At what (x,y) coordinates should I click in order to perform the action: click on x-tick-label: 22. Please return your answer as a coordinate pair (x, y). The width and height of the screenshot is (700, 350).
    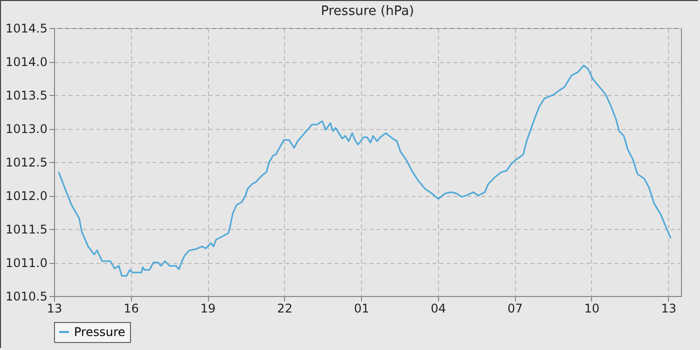
    Looking at the image, I should click on (284, 309).